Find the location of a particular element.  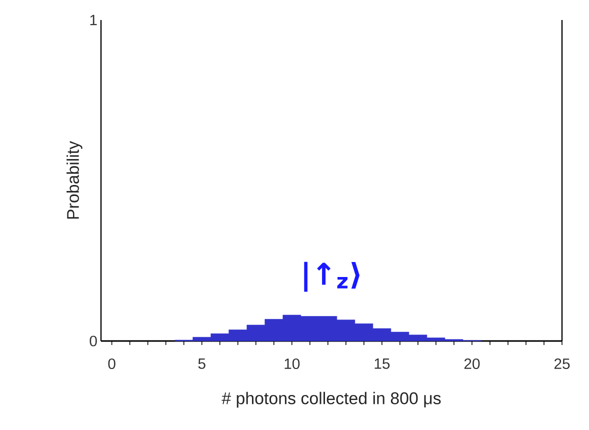

y-tick-label: 1 is located at coordinates (93, 20).